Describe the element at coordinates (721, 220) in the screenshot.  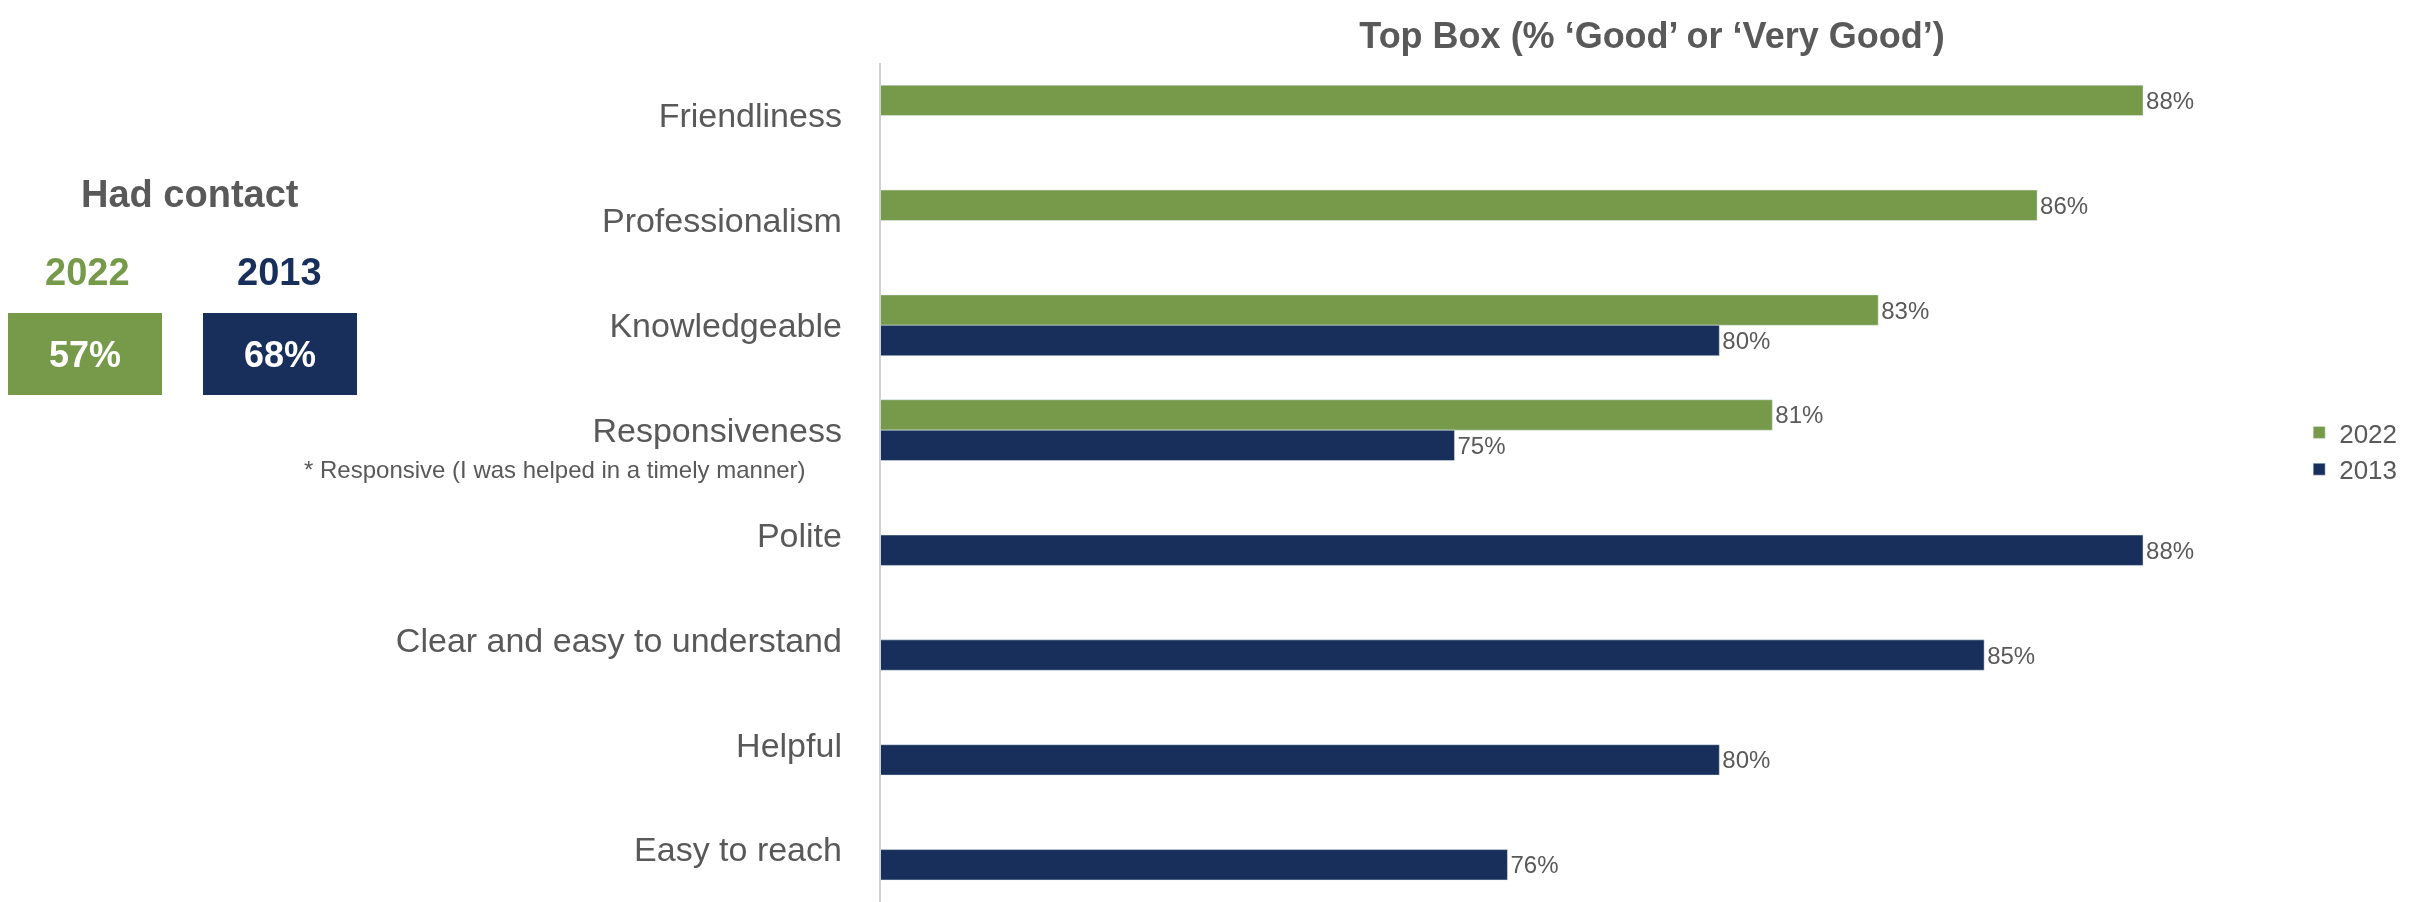
I see `y-tick-label: Professionalism` at that location.